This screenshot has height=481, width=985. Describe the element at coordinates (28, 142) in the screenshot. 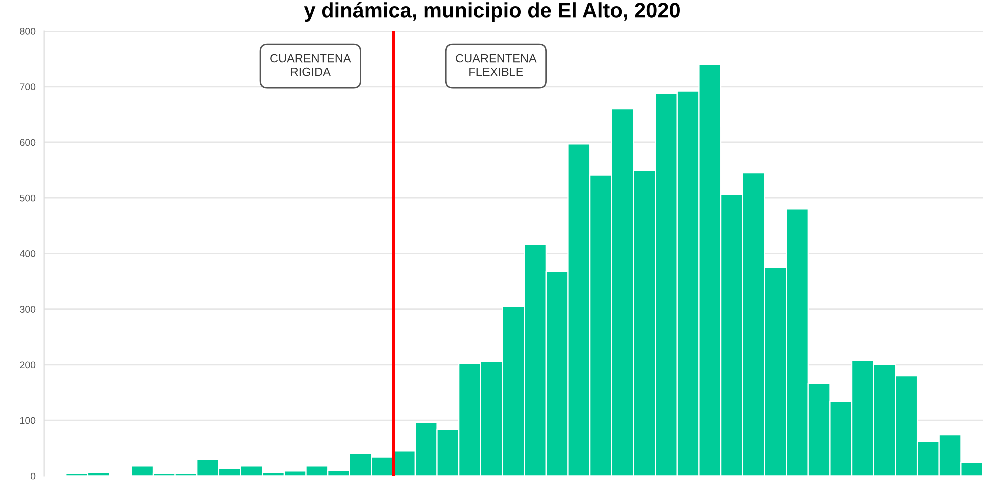

I see `y-tick-label: 600` at that location.